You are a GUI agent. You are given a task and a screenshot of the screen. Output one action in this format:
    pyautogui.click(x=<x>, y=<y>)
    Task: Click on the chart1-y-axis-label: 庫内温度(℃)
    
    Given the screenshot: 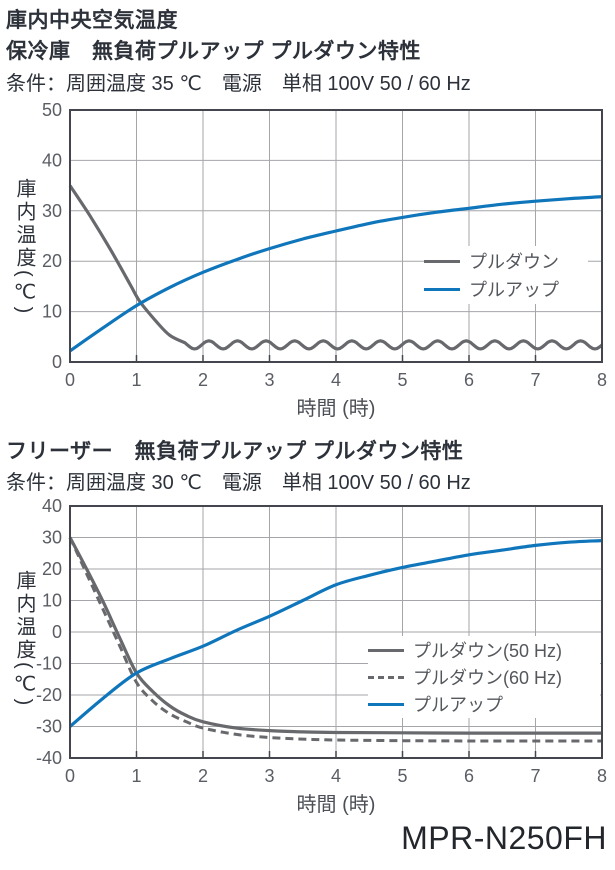 What is the action you would take?
    pyautogui.click(x=24, y=247)
    